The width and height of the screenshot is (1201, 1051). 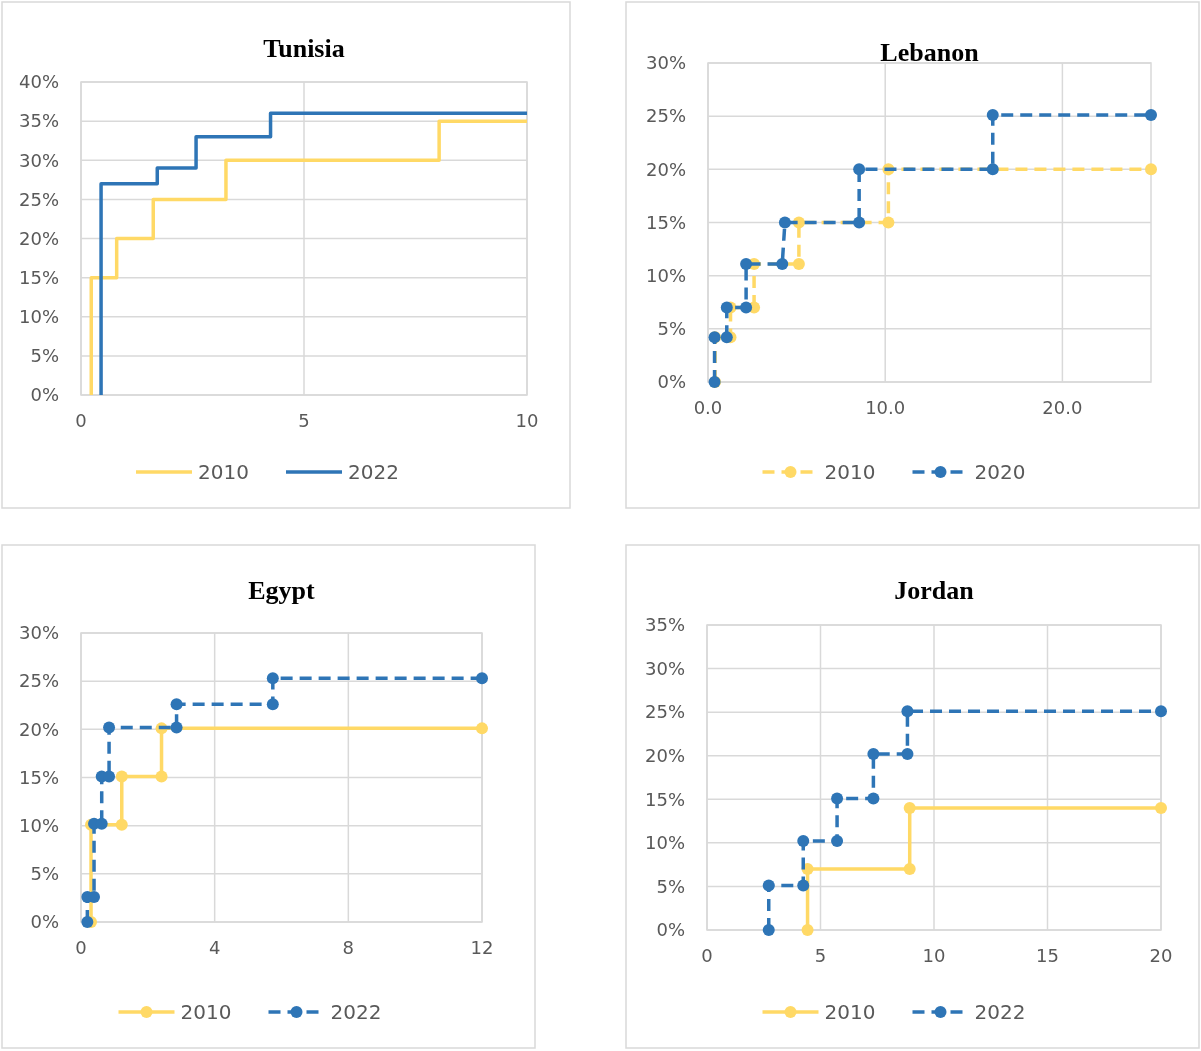 What do you see at coordinates (282, 590) in the screenshot?
I see `chart-title: Egypt` at bounding box center [282, 590].